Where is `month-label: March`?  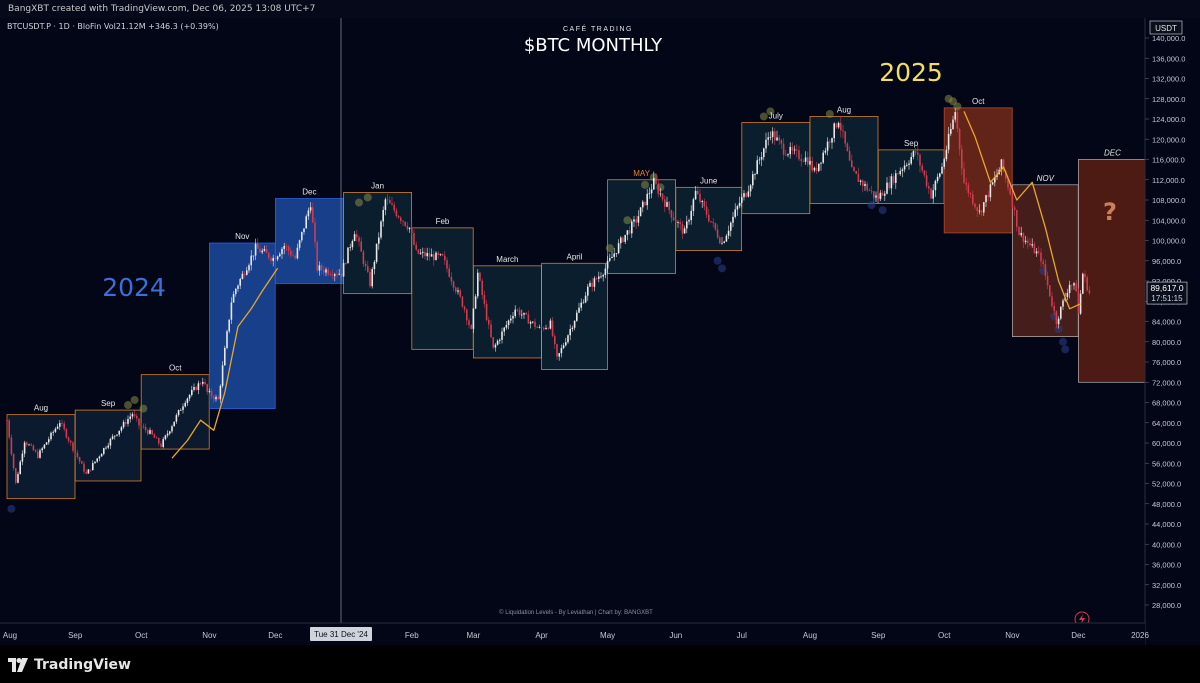 month-label: March is located at coordinates (507, 259).